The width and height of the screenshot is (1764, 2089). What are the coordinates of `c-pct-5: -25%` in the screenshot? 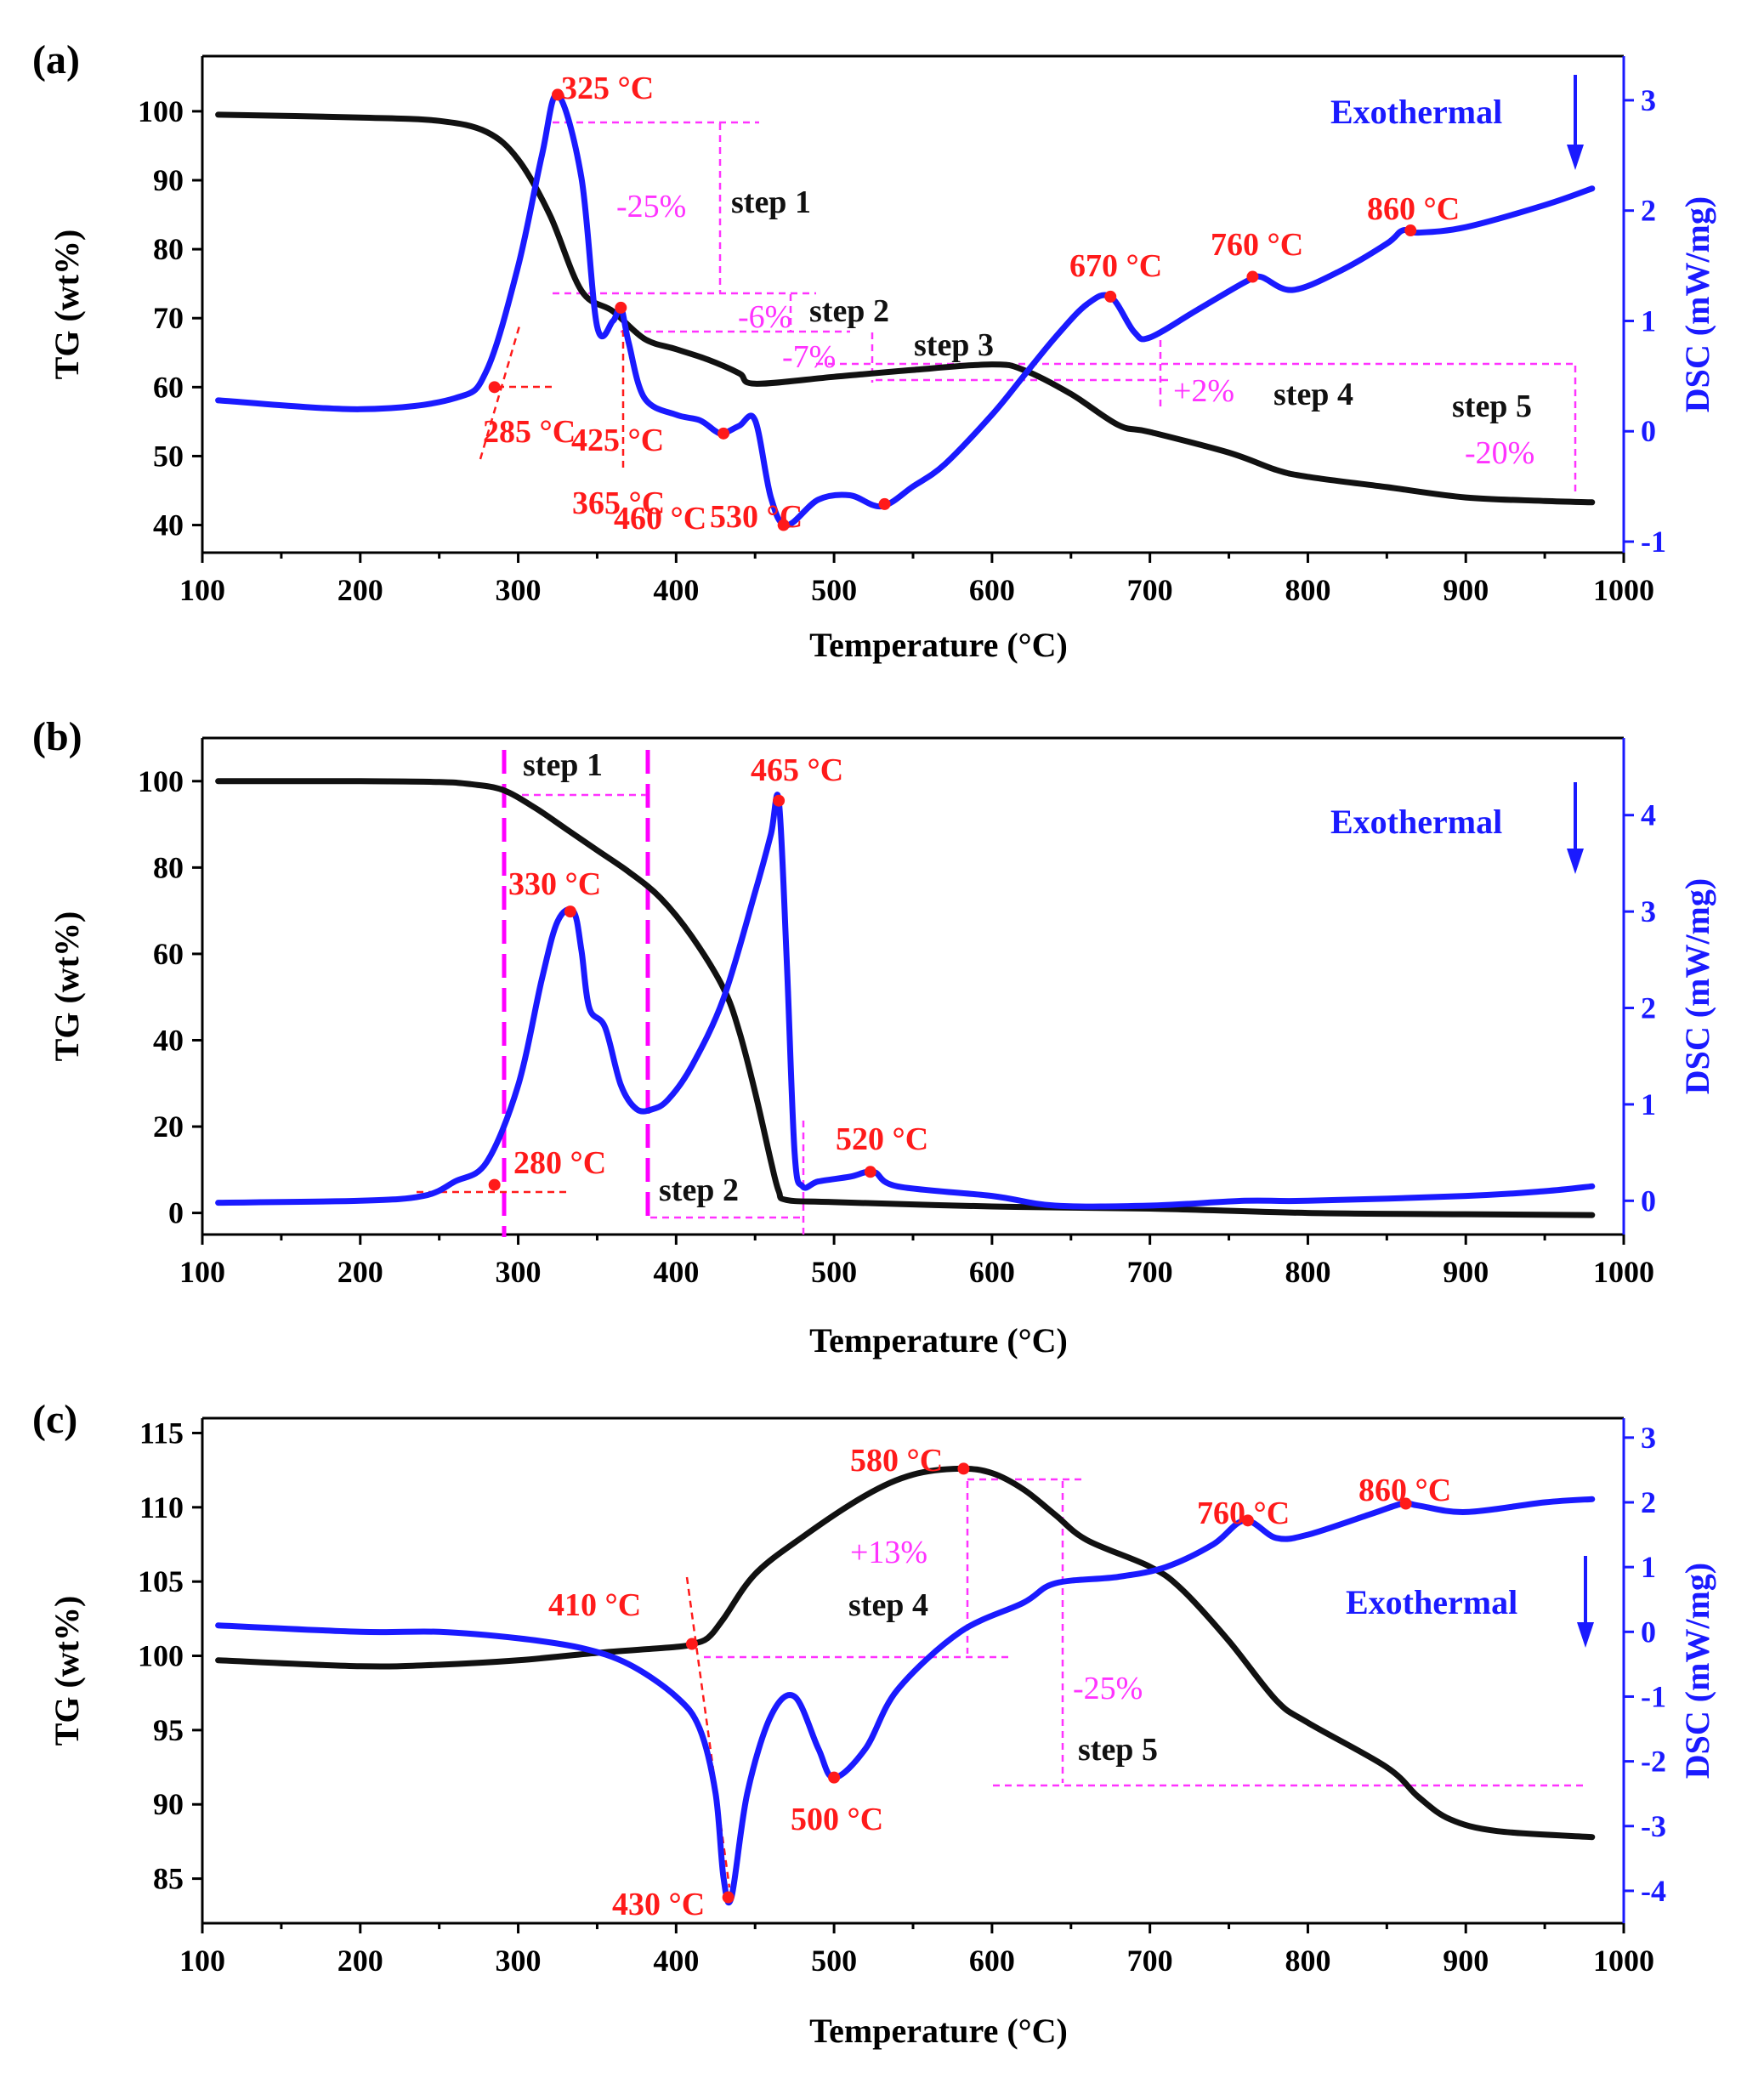 It's located at (1108, 1688).